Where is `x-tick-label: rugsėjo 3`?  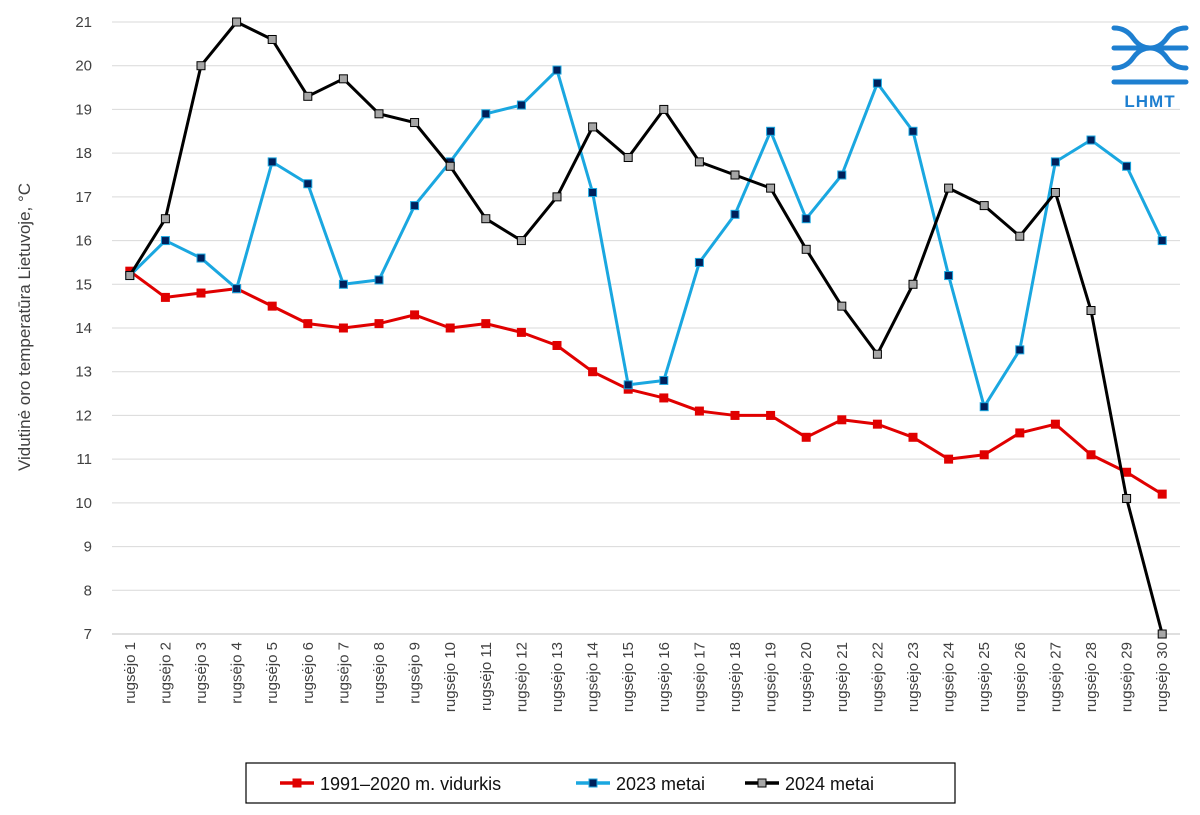 x-tick-label: rugsėjo 3 is located at coordinates (201, 673).